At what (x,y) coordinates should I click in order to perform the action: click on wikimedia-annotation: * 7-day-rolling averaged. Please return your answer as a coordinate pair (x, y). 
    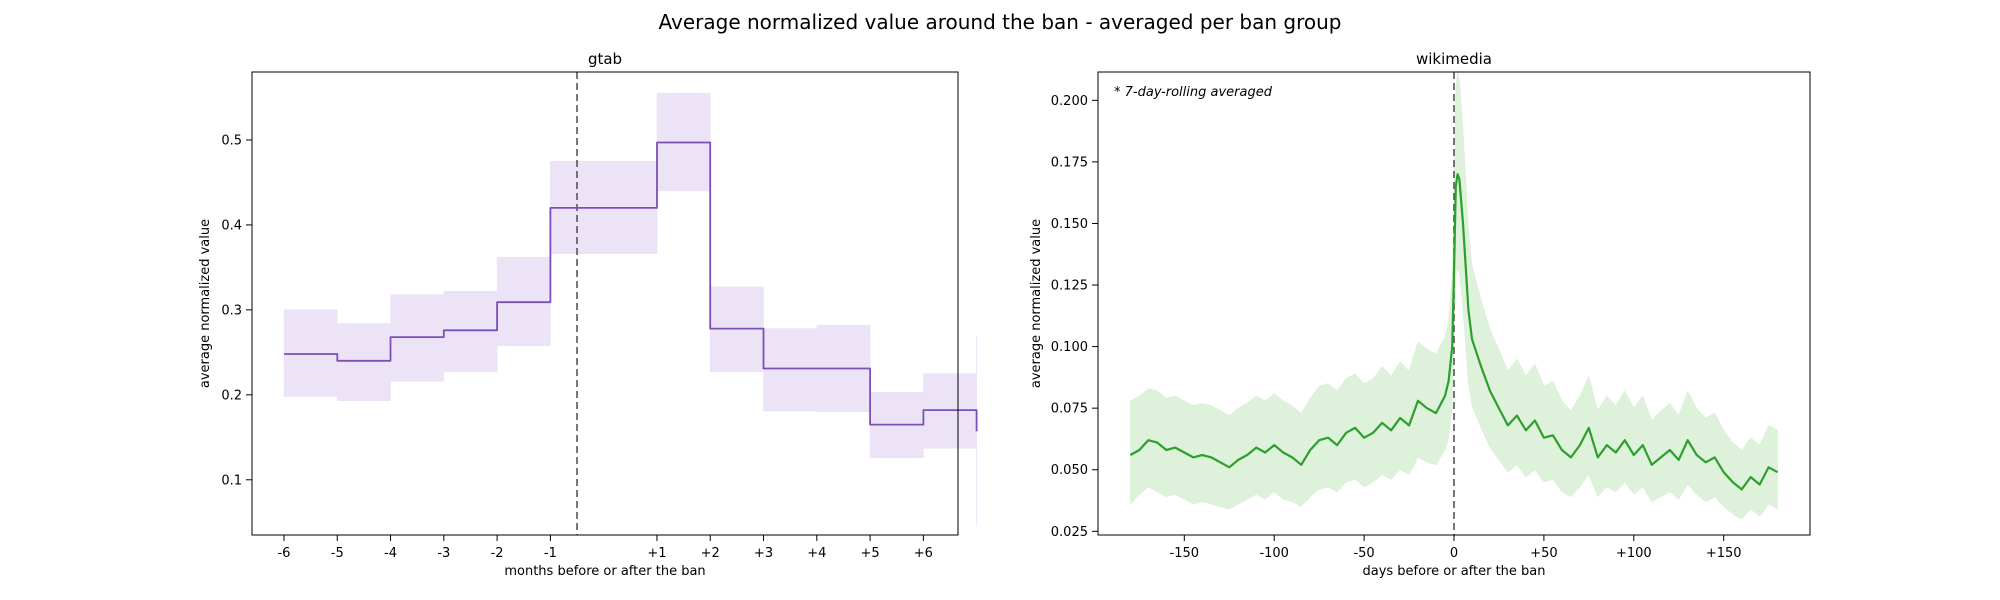
    Looking at the image, I should click on (1193, 92).